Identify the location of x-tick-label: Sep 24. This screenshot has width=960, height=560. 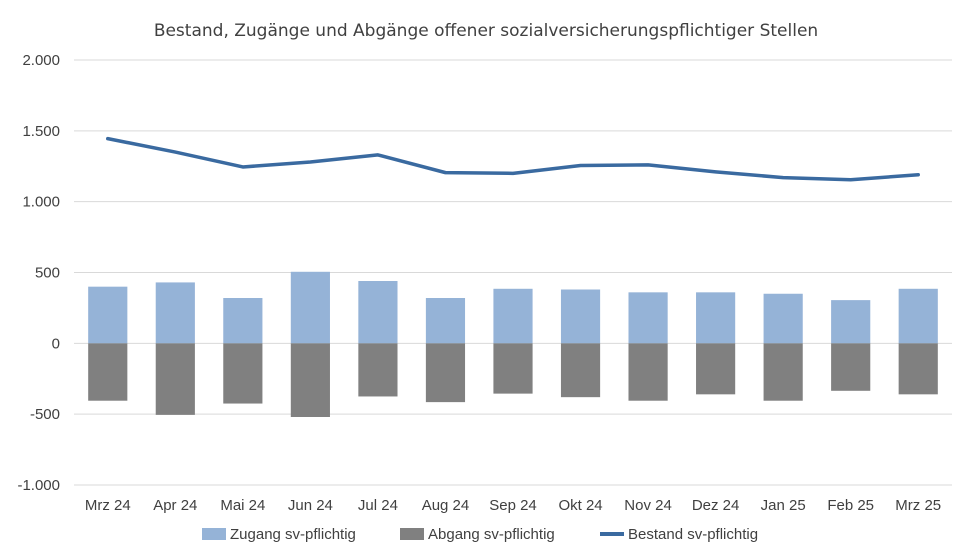
(513, 505).